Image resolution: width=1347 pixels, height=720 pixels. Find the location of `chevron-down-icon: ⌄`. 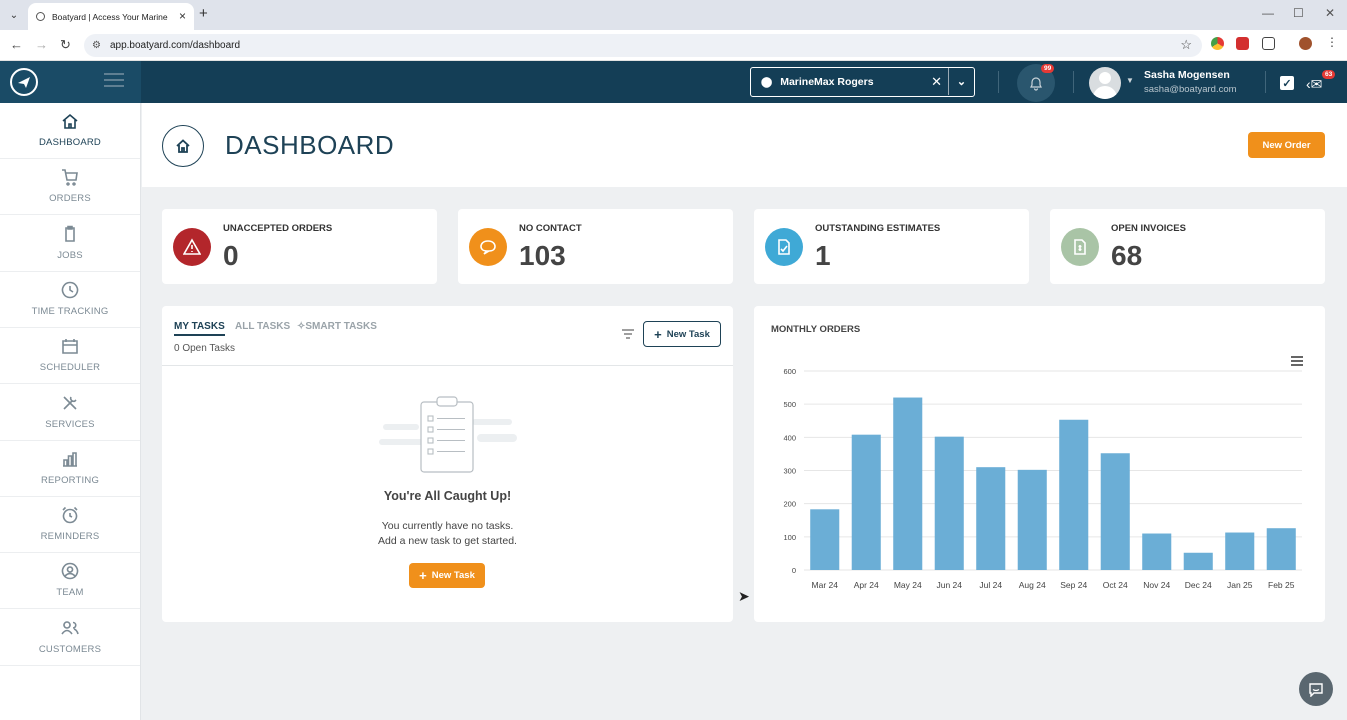

chevron-down-icon: ⌄ is located at coordinates (961, 81).